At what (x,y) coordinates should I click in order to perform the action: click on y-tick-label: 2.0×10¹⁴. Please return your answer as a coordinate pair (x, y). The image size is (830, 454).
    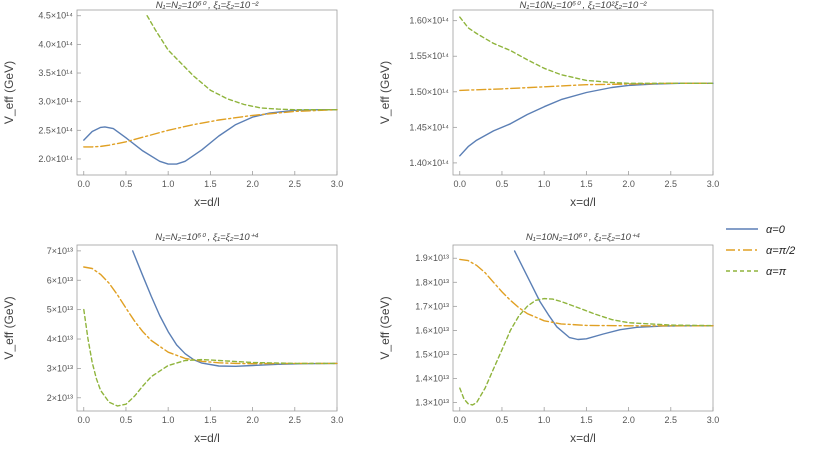
    Looking at the image, I should click on (55, 159).